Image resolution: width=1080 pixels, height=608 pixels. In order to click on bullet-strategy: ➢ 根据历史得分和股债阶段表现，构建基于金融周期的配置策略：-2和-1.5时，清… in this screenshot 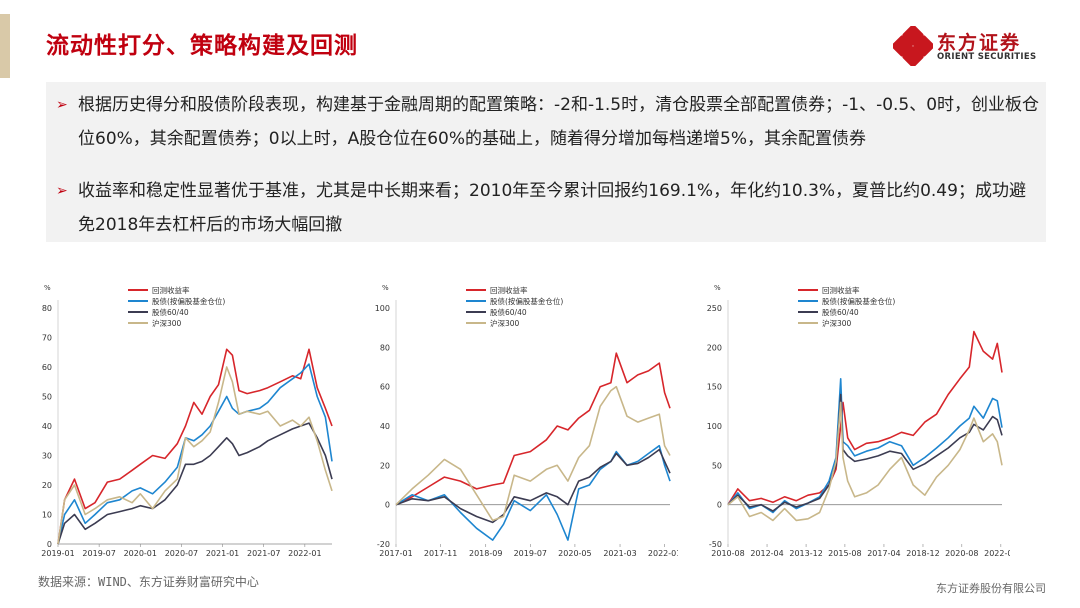, I will do `click(548, 122)`.